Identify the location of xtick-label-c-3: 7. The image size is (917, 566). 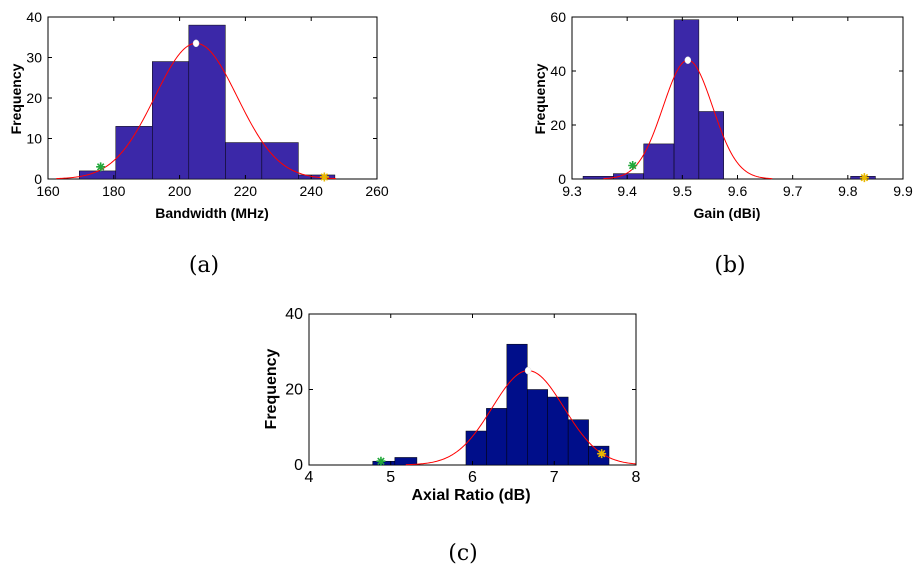
(554, 477).